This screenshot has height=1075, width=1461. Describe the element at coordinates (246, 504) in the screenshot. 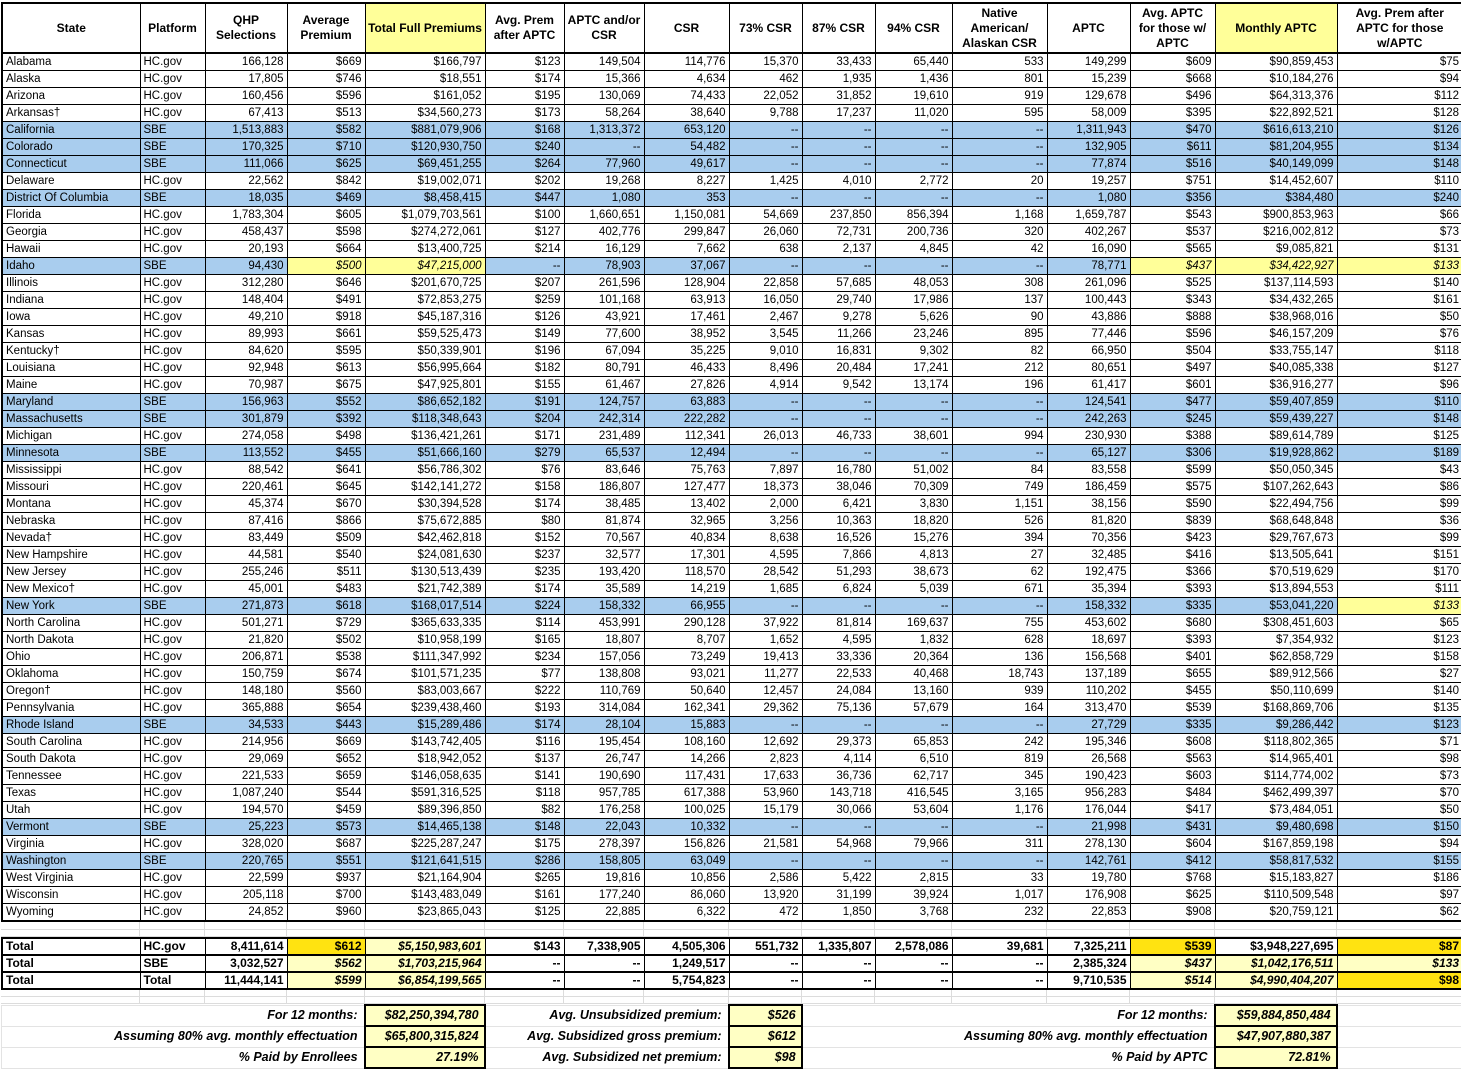

I see `cell-qhp_selections: 45,374` at that location.